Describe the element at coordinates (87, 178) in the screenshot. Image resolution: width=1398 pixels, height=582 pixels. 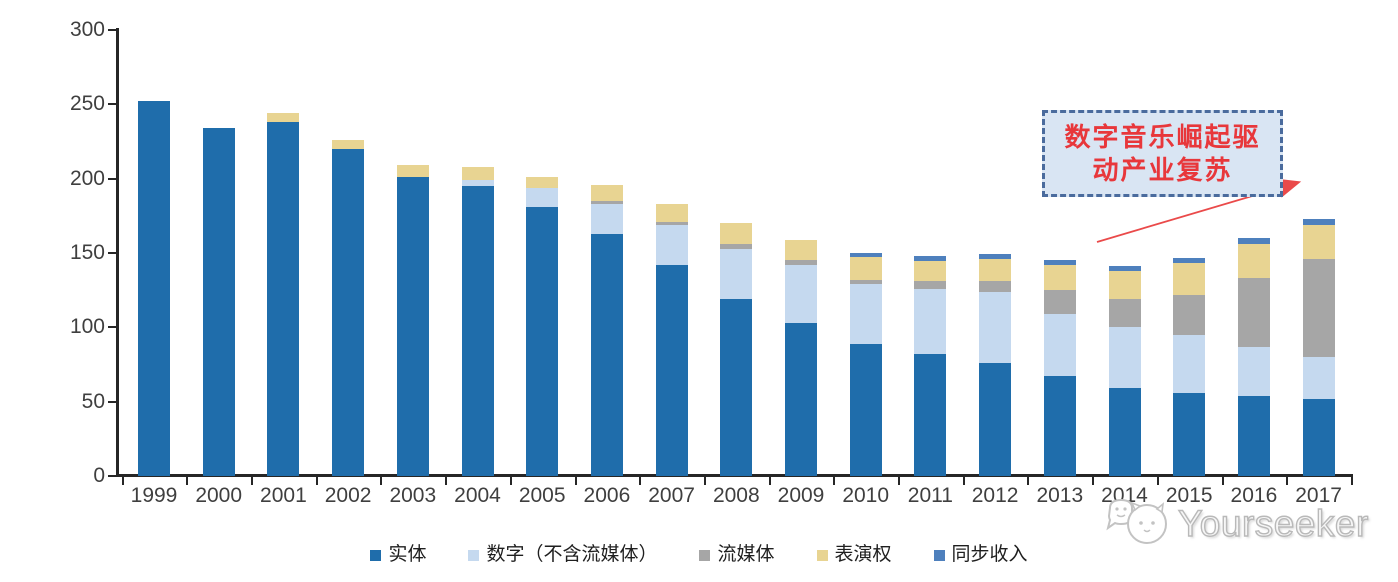
I see `y-axis-tick-label: 200` at that location.